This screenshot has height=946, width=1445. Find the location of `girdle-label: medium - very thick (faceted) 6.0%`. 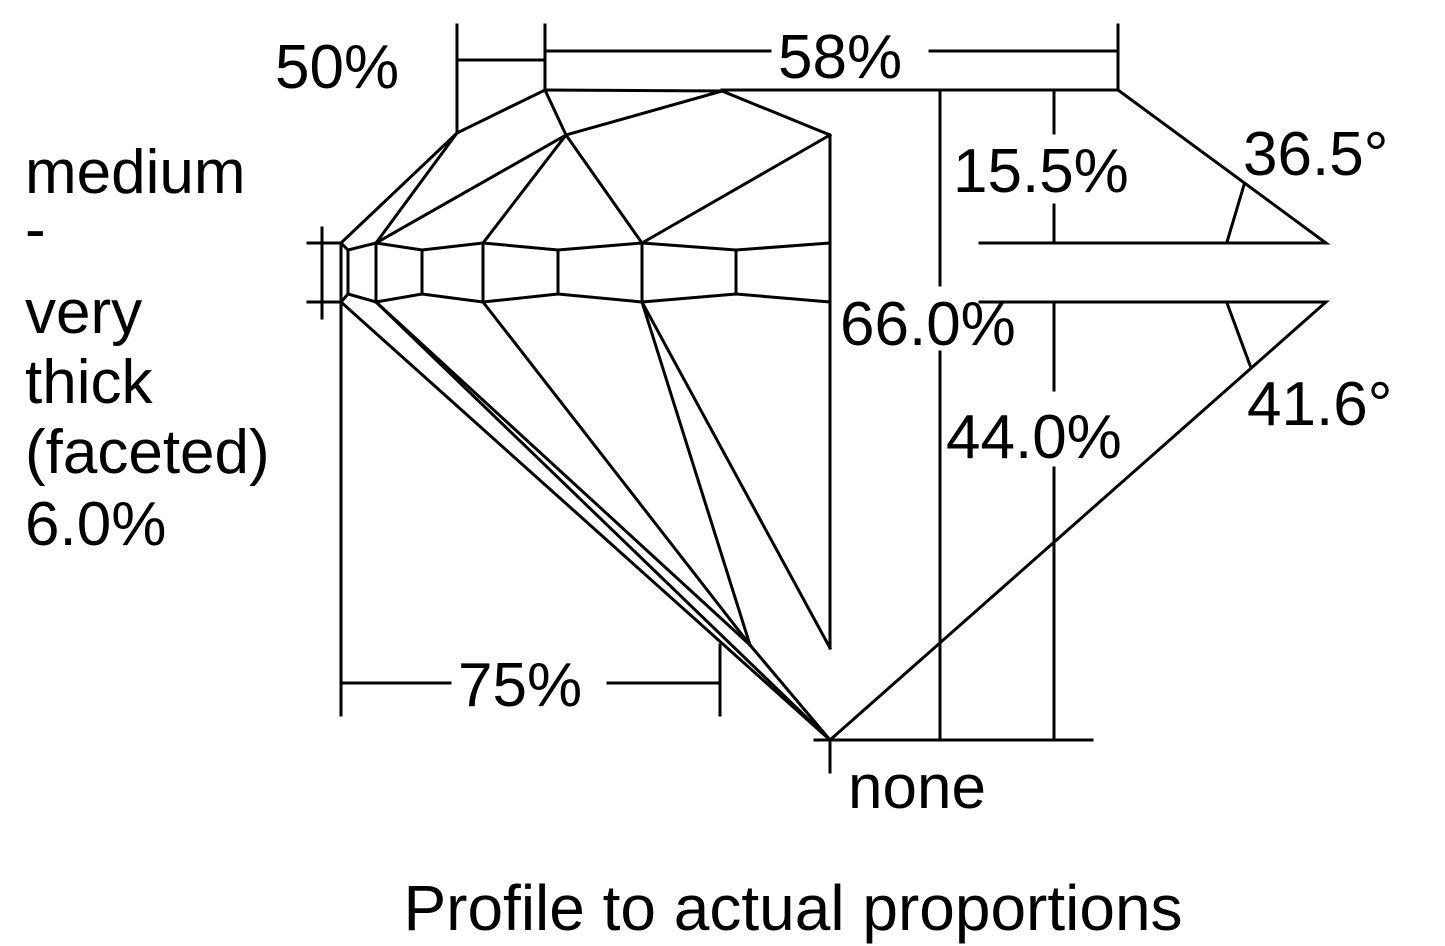

girdle-label: medium - very thick (faceted) 6.0% is located at coordinates (147, 348).